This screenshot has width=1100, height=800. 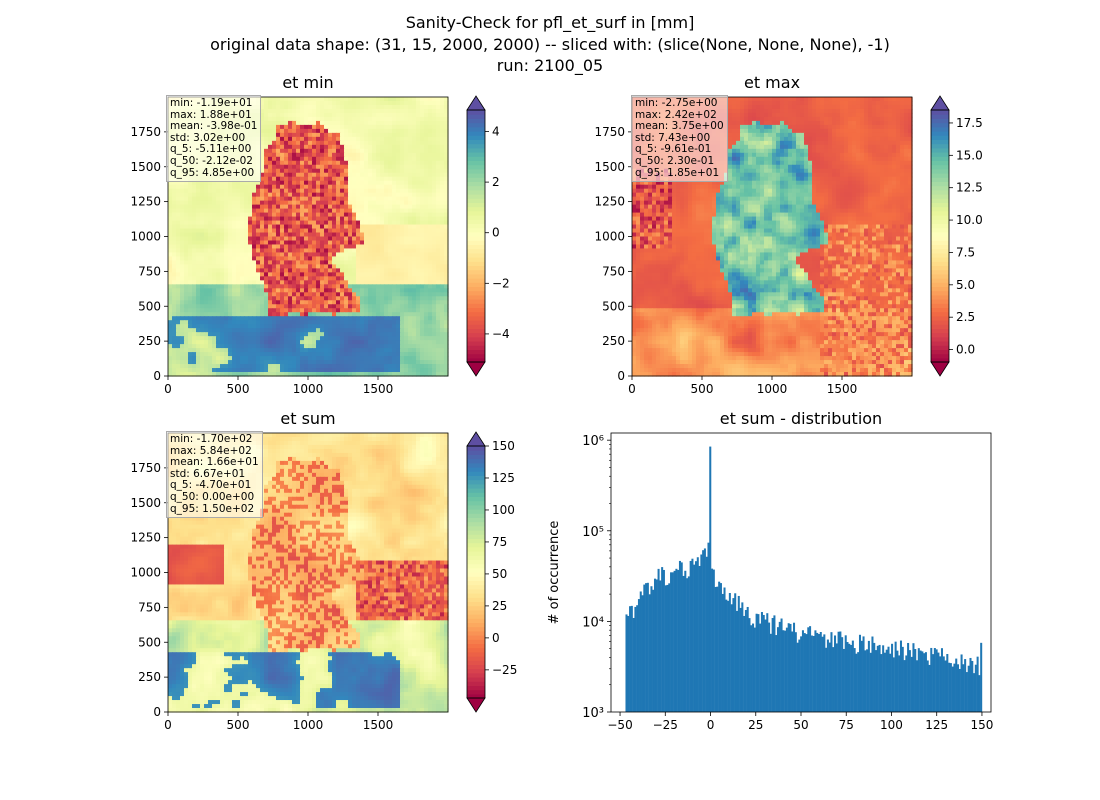 I want to click on y-tick-label: 1500, so click(x=145, y=503).